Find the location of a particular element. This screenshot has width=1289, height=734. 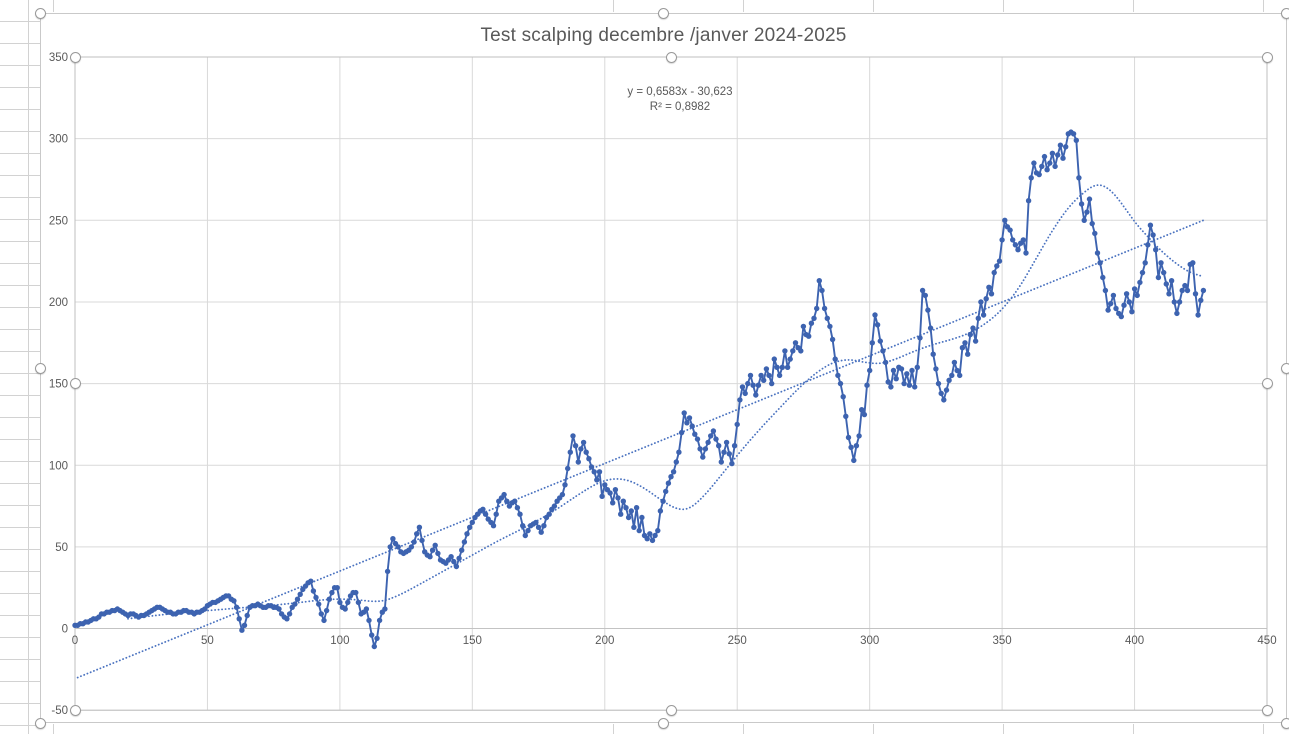

chart-title: Test scalping decembre /janver 2024-2025 is located at coordinates (663, 35).